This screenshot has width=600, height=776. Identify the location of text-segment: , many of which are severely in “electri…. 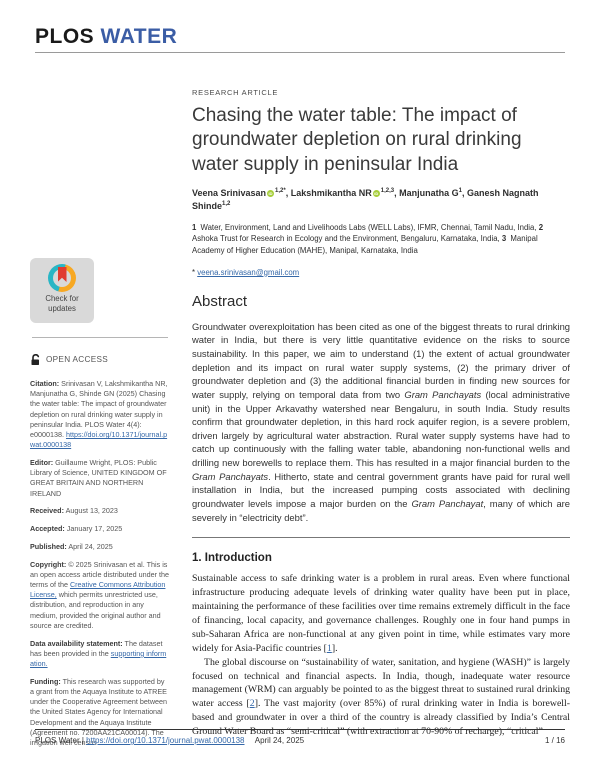
(381, 510).